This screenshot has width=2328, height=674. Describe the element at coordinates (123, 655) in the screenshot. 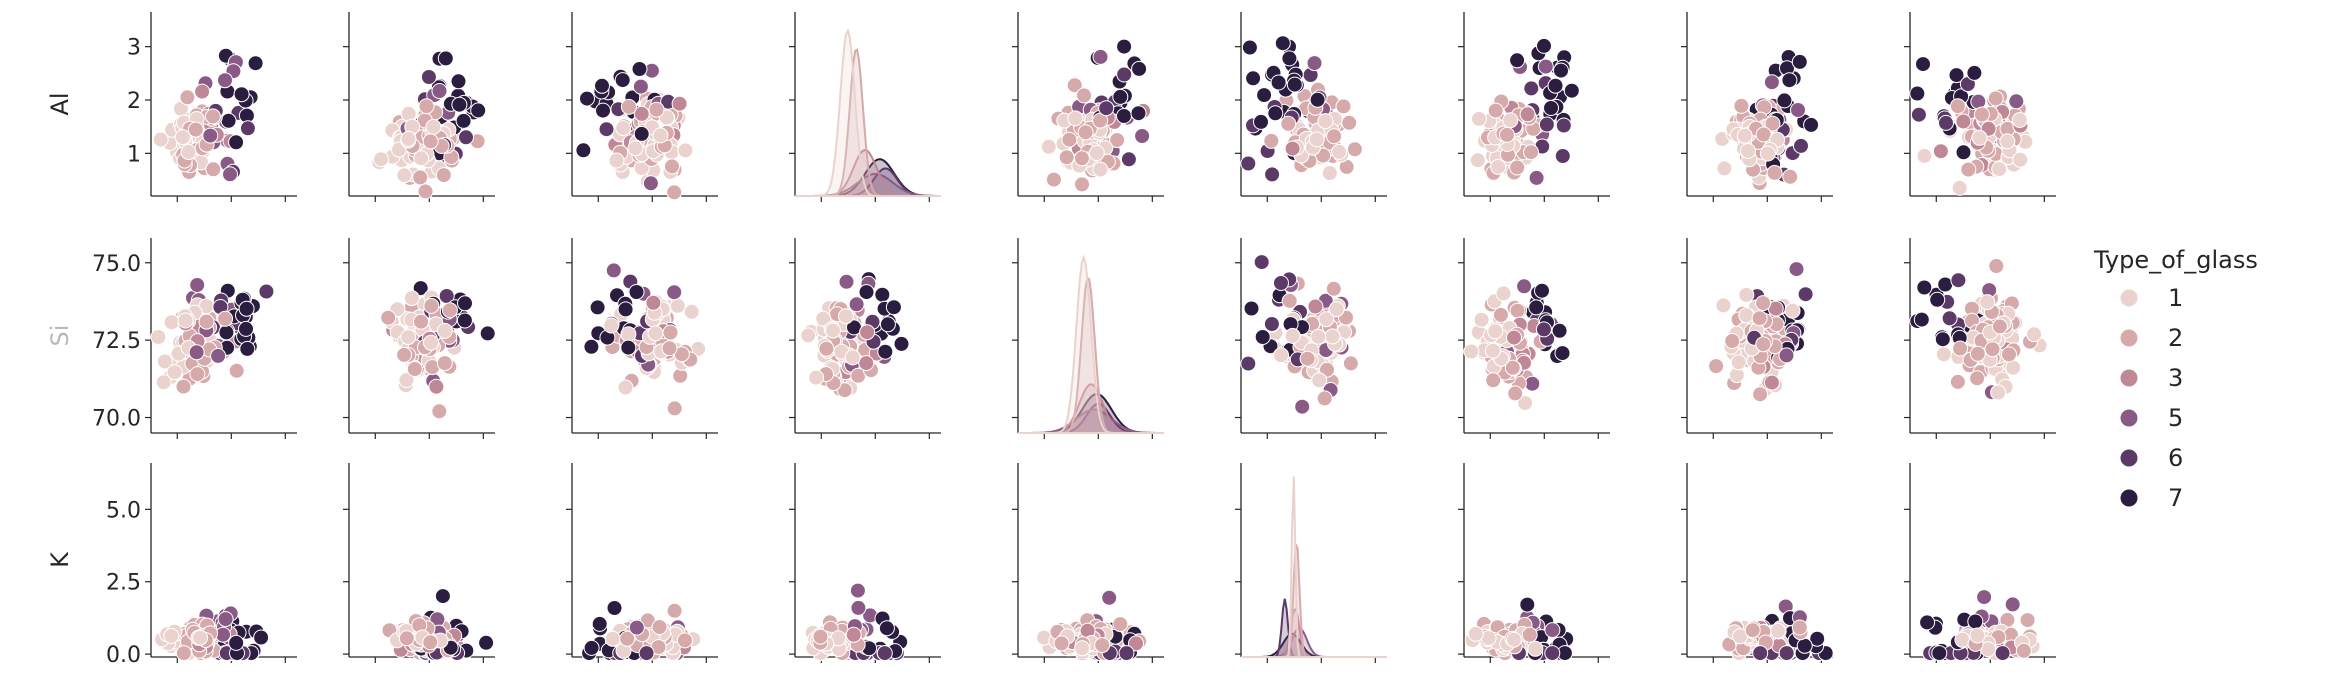

I see `y-tick-label: 0.0` at that location.